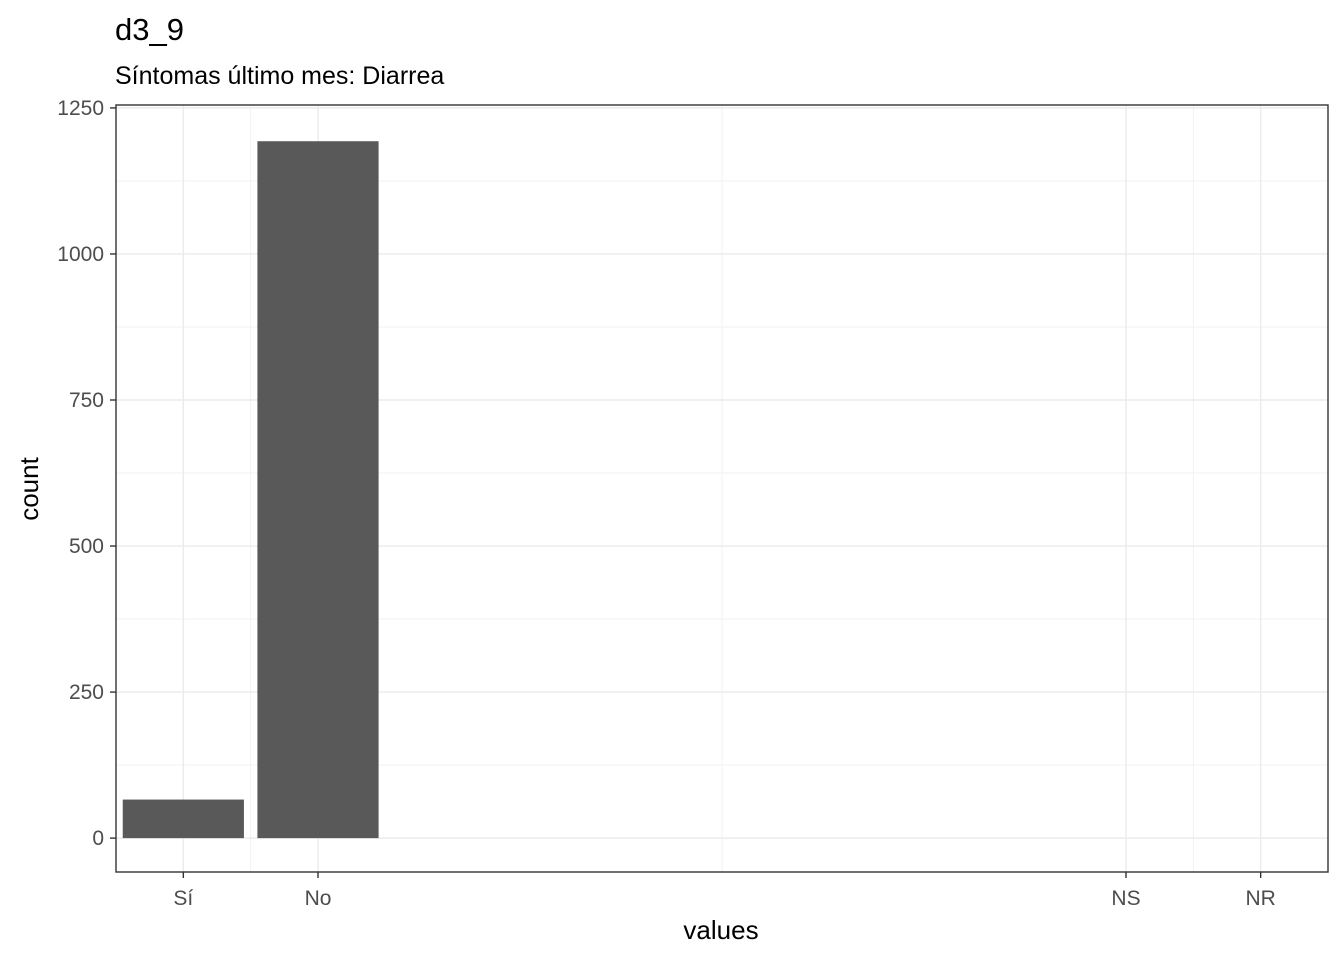 This screenshot has width=1344, height=960. What do you see at coordinates (86, 692) in the screenshot?
I see `y-tick-label: 250` at bounding box center [86, 692].